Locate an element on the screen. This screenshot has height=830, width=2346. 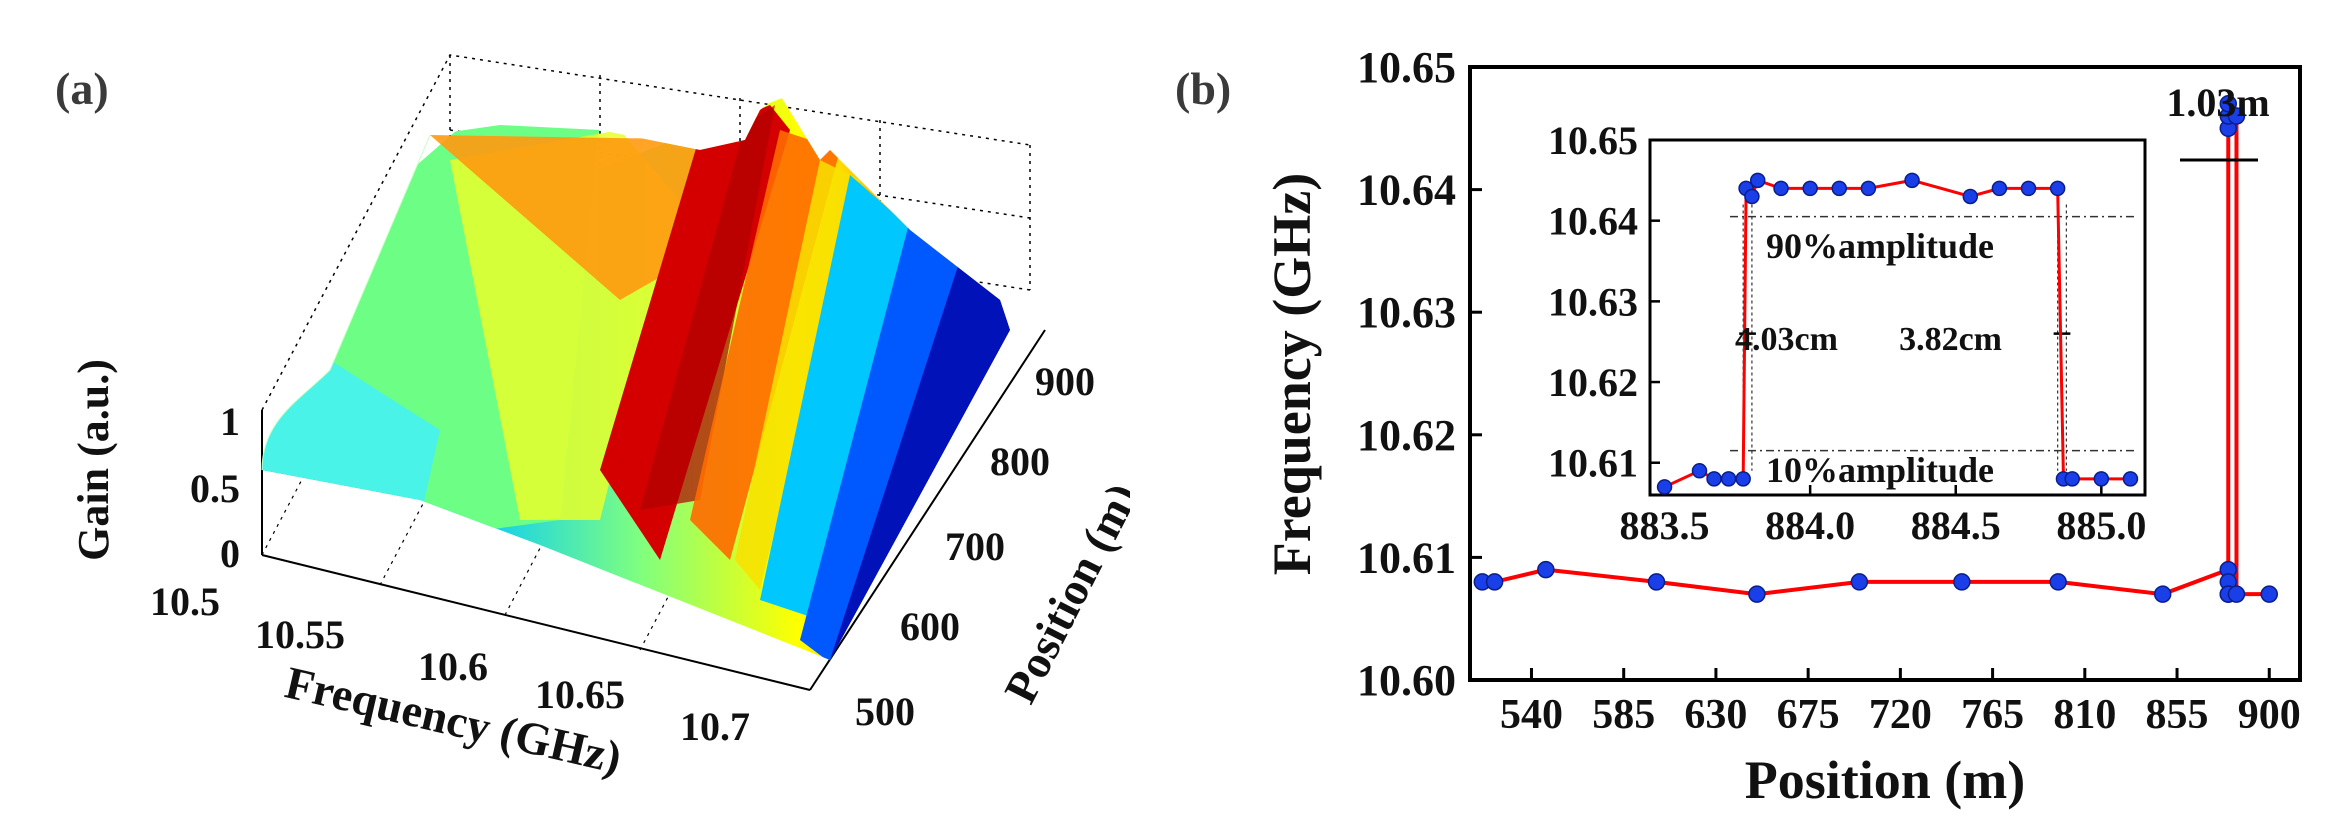
y-tick-label: 700 is located at coordinates (975, 546).